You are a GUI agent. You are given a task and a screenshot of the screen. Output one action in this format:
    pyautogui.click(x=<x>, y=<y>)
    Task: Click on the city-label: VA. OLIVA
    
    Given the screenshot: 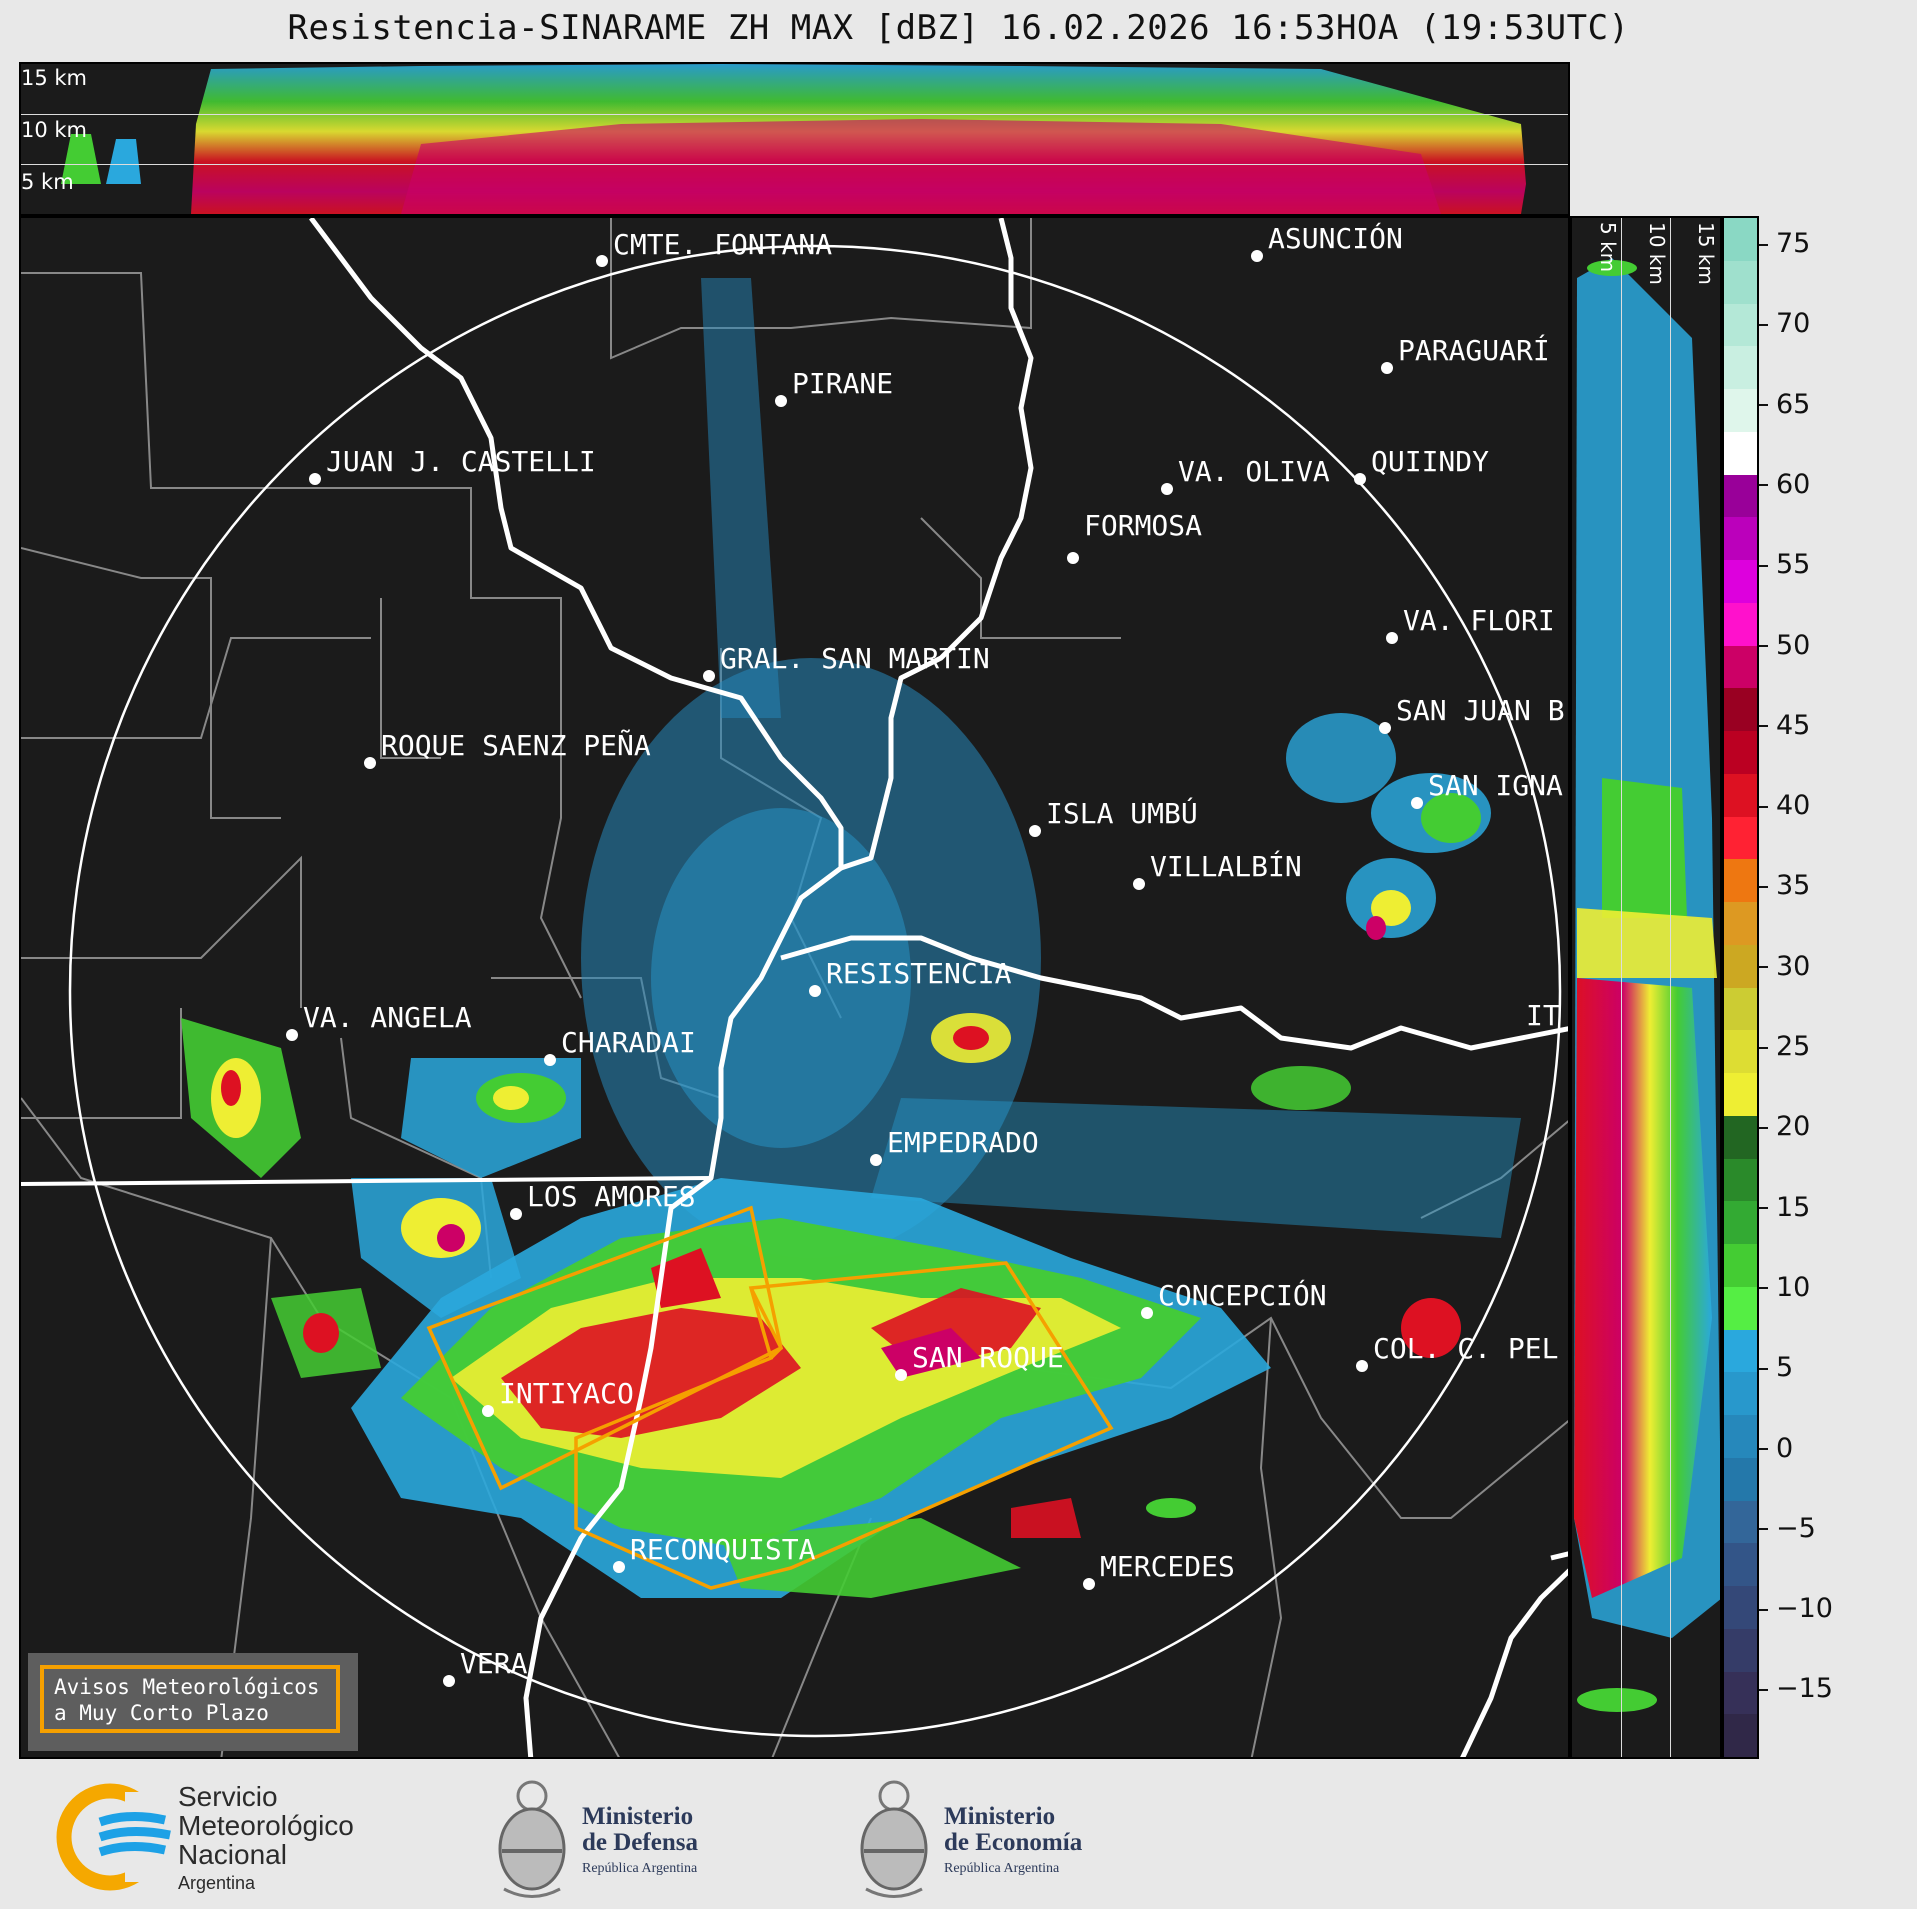 What is the action you would take?
    pyautogui.click(x=1254, y=471)
    